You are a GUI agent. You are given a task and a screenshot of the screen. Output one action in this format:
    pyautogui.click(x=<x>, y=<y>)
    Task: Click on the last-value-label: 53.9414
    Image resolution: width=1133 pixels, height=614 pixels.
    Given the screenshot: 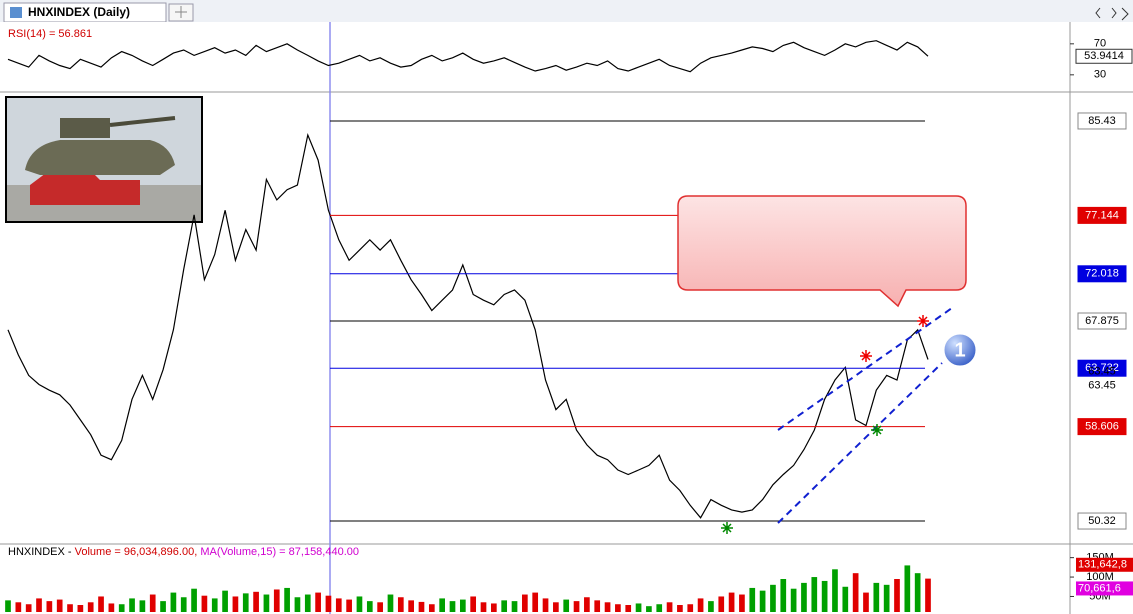 What is the action you would take?
    pyautogui.click(x=1104, y=56)
    